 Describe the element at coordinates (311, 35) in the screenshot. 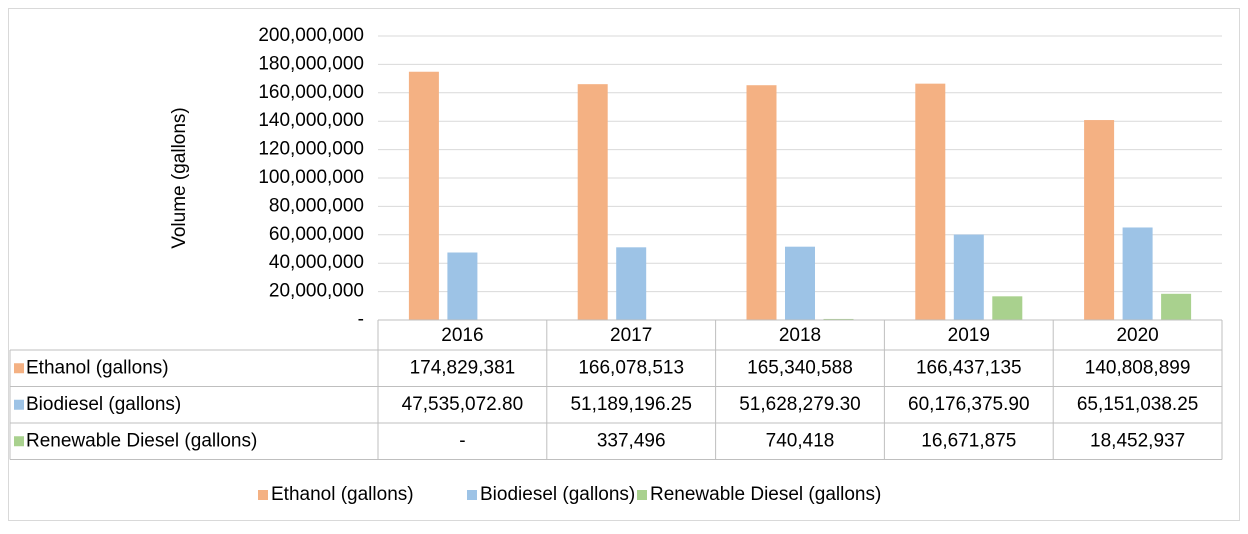

I see `y-tick-label: 200,000,000` at that location.